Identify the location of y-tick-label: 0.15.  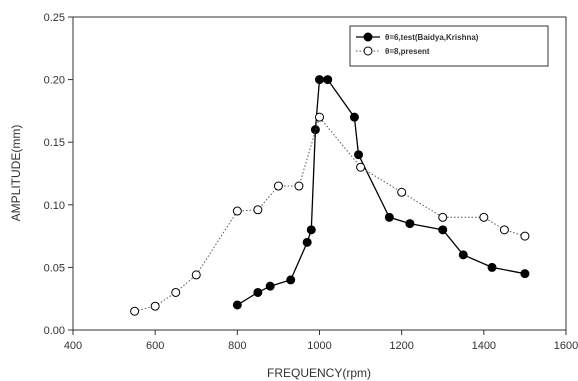
(54, 143).